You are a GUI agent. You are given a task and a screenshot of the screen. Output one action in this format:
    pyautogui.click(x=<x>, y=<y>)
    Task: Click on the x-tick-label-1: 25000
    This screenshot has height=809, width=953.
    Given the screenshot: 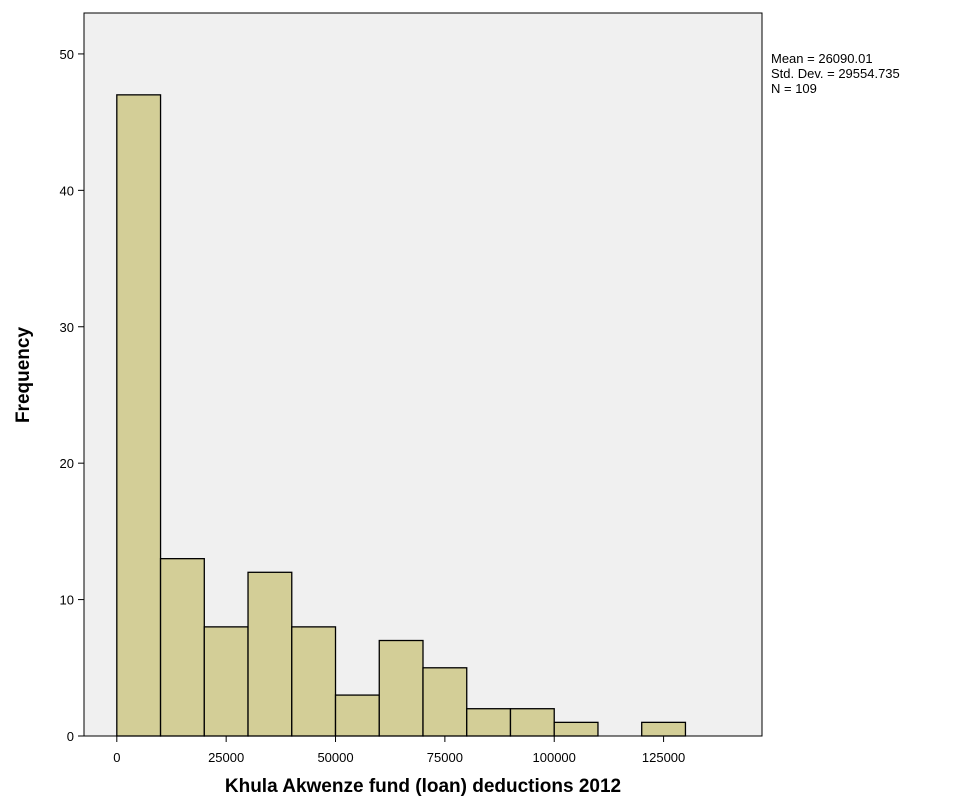 What is the action you would take?
    pyautogui.click(x=226, y=757)
    